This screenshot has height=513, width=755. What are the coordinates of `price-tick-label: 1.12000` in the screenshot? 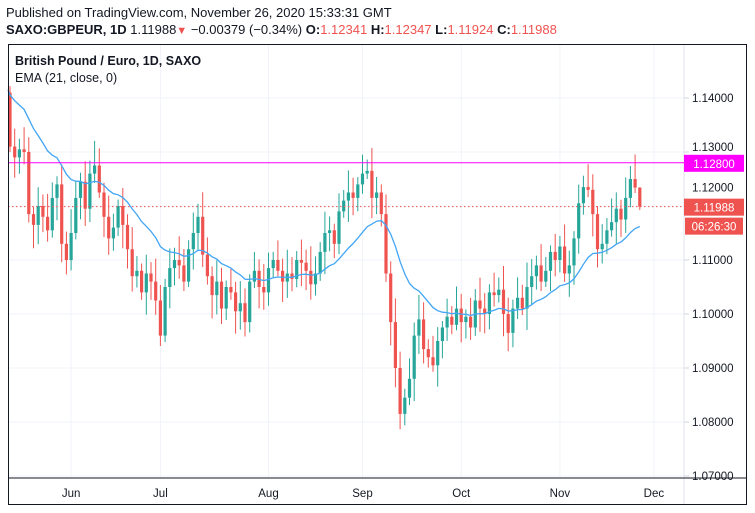 It's located at (713, 189).